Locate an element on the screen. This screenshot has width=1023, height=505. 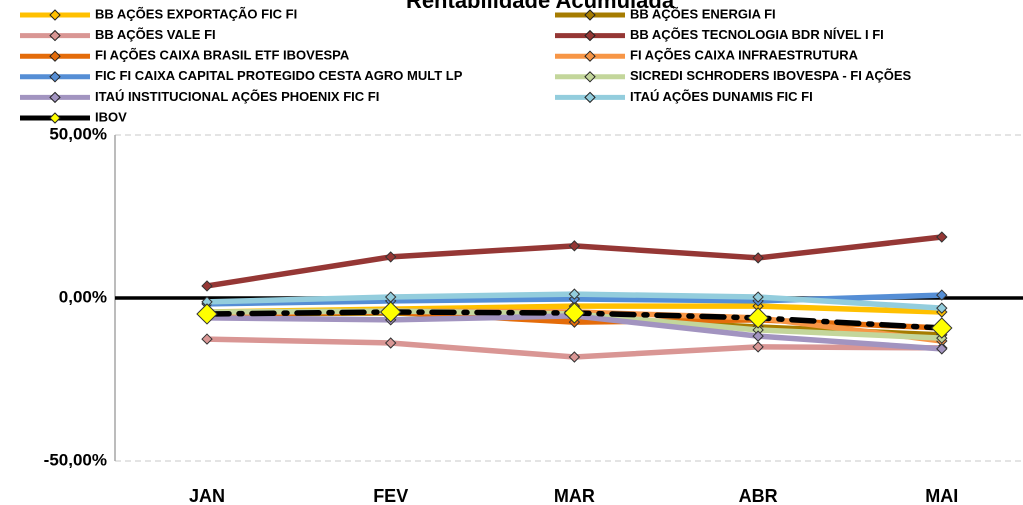
legend-label: BB AÇÕES TECNOLOGIA BDR NÍVEL I FI is located at coordinates (757, 34).